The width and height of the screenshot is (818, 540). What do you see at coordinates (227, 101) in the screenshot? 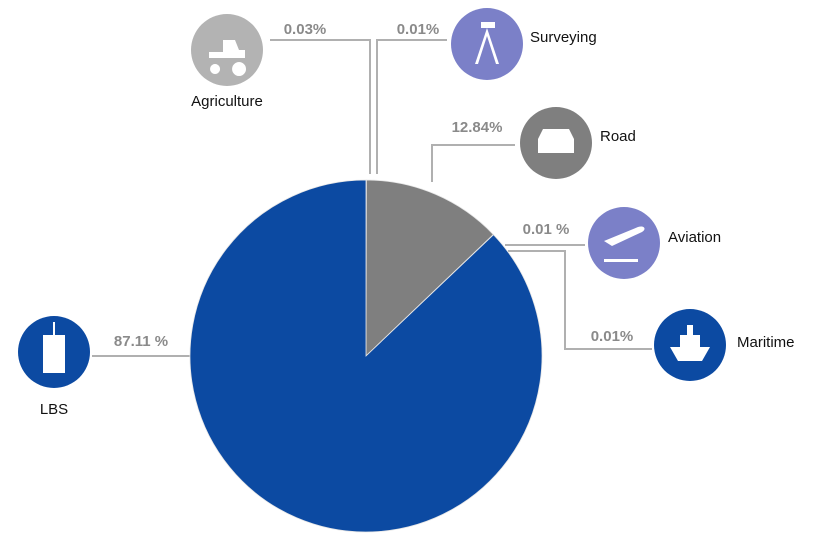
I see `category-label: Agriculture` at bounding box center [227, 101].